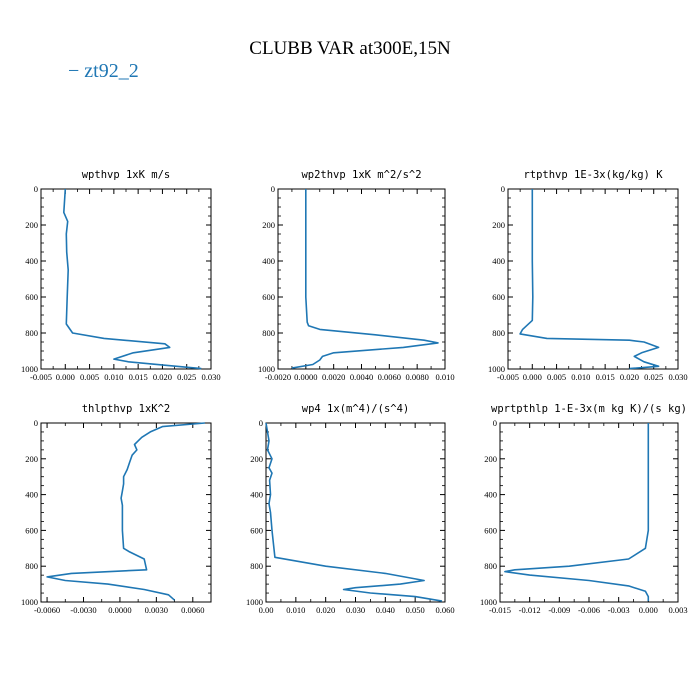  I want to click on x-tick-label: 0.060, so click(444, 610).